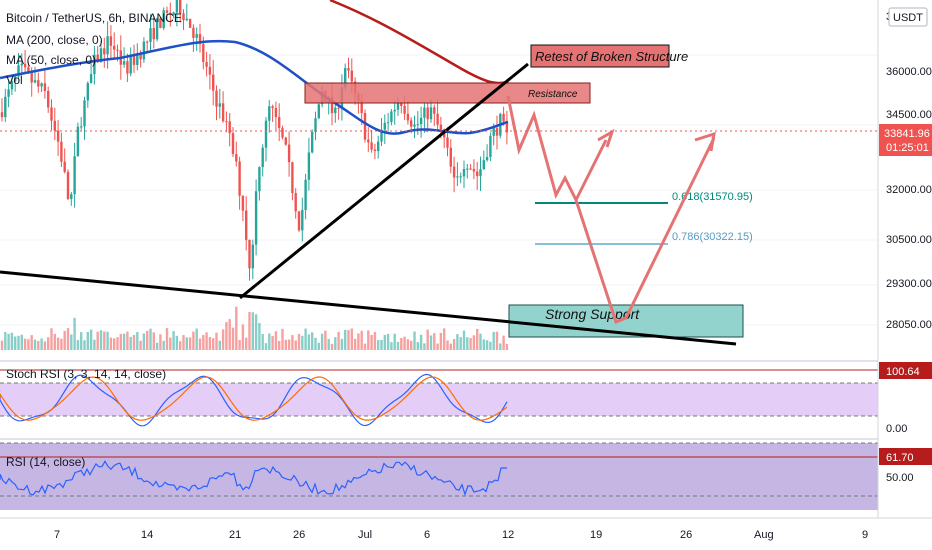  Describe the element at coordinates (51, 60) in the screenshot. I see `ma50-legend: MA (50, close, 0)` at that location.